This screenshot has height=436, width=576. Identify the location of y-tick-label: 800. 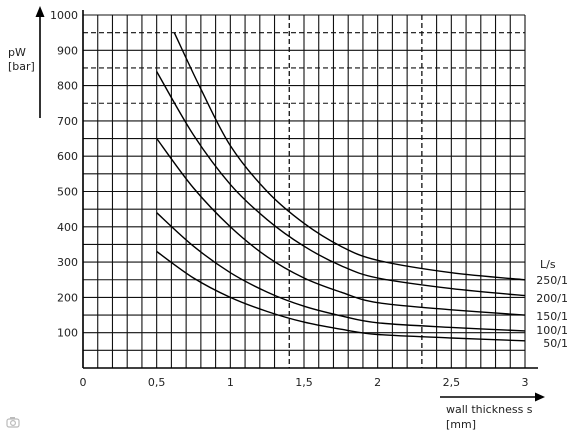
(67, 86).